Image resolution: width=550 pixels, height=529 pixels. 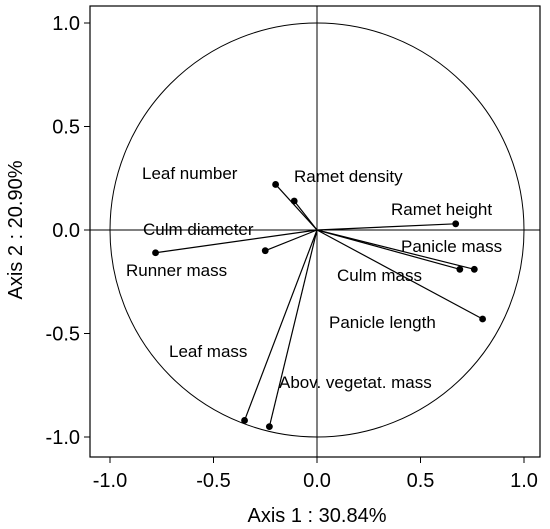 I want to click on x-tick-label: 1.0, so click(x=524, y=481).